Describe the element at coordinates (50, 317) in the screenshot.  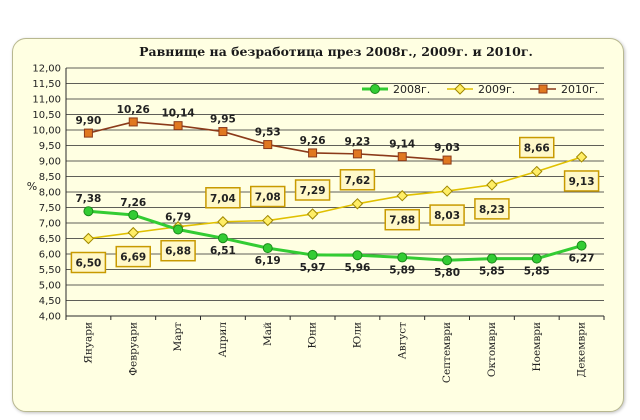
I see `y-tick-label: 4,00` at that location.